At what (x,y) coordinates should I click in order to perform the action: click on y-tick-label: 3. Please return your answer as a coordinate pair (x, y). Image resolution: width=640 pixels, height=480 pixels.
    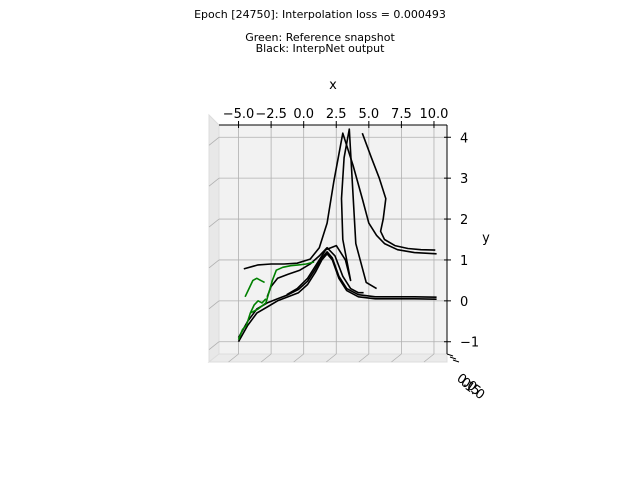
    Looking at the image, I should click on (464, 179).